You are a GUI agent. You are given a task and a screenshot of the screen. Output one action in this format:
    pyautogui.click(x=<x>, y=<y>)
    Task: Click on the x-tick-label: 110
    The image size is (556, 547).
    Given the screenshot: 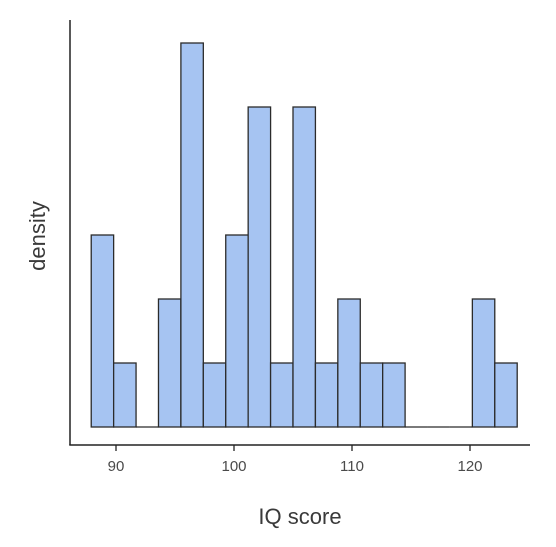 What is the action you would take?
    pyautogui.click(x=352, y=466)
    